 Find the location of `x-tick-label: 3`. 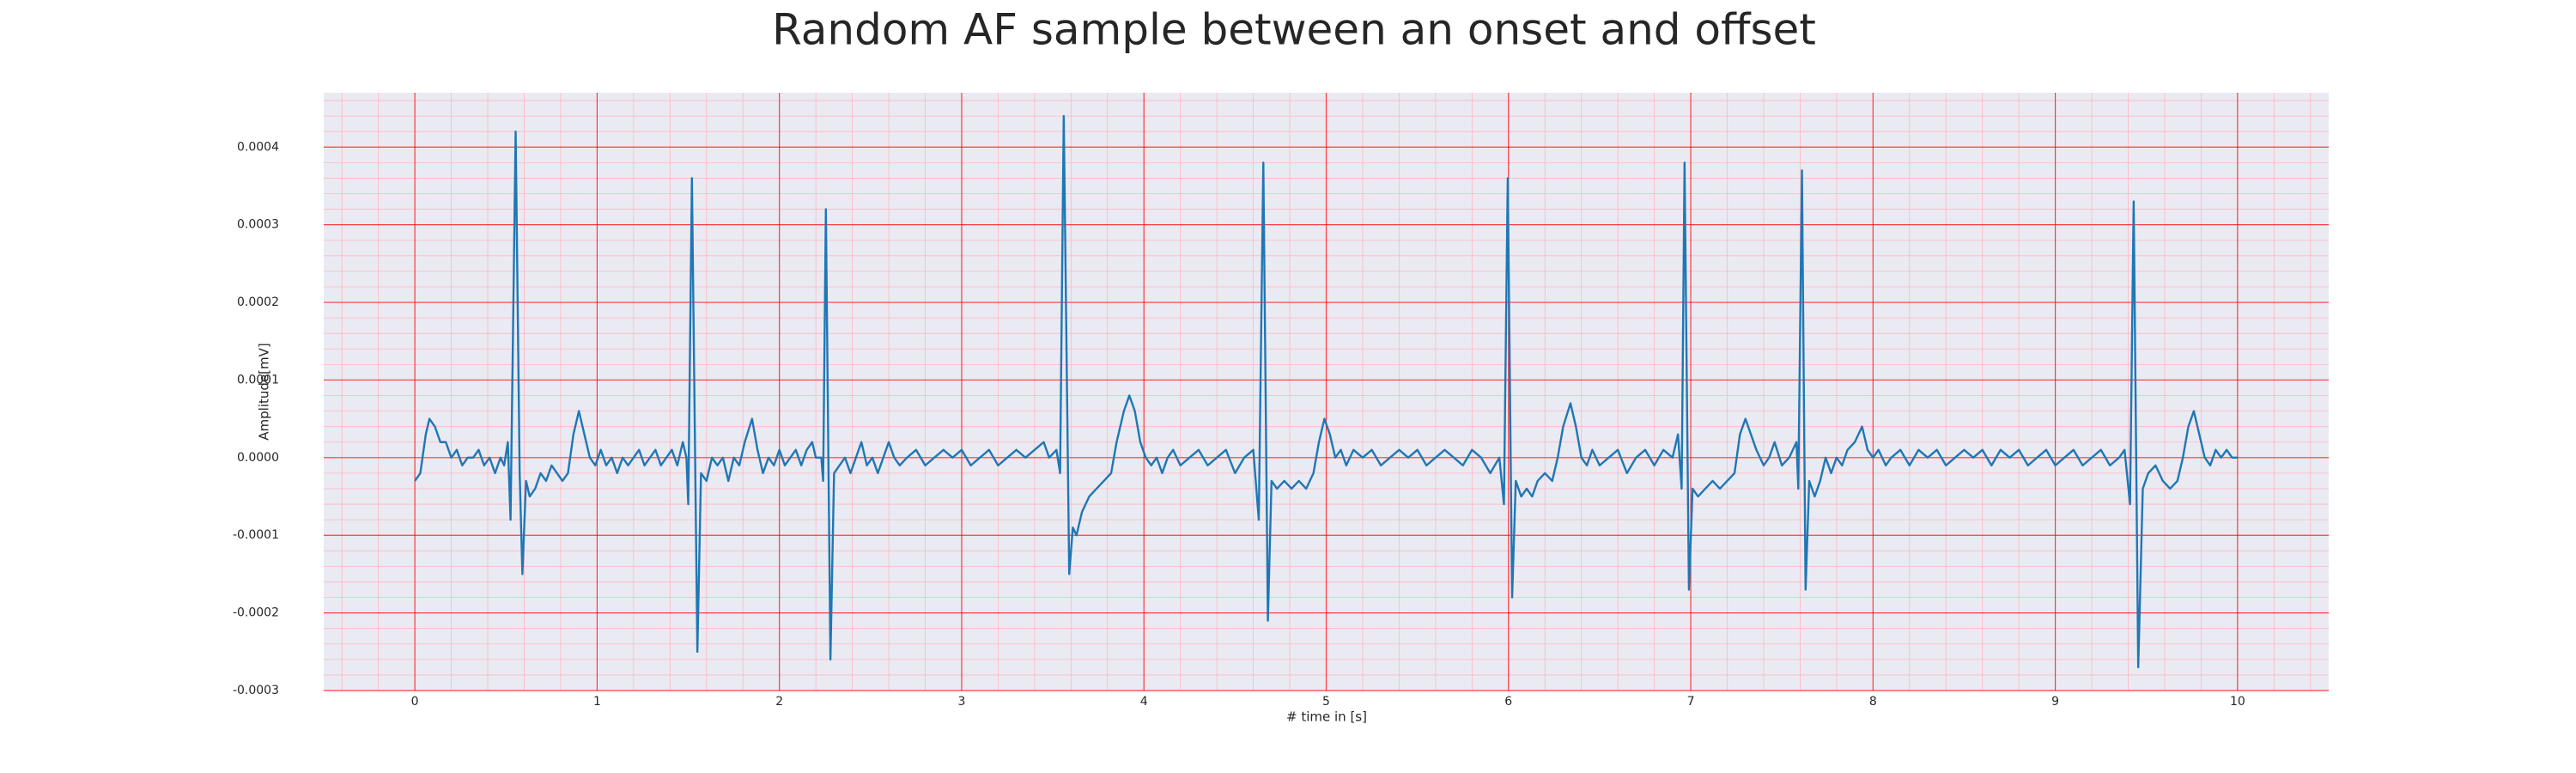

x-tick-label: 3 is located at coordinates (961, 702).